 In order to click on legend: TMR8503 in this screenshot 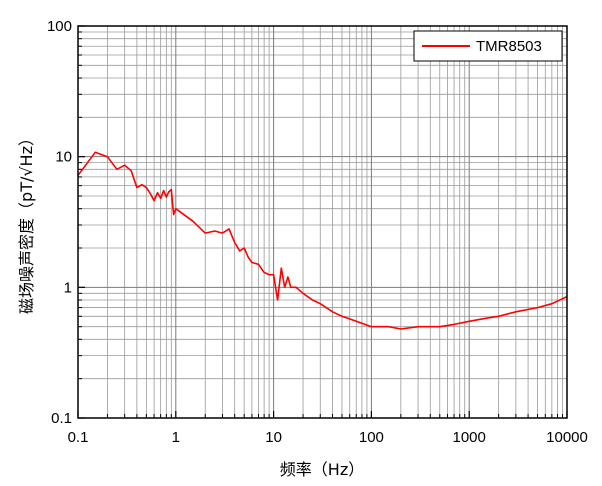, I will do `click(488, 46)`.